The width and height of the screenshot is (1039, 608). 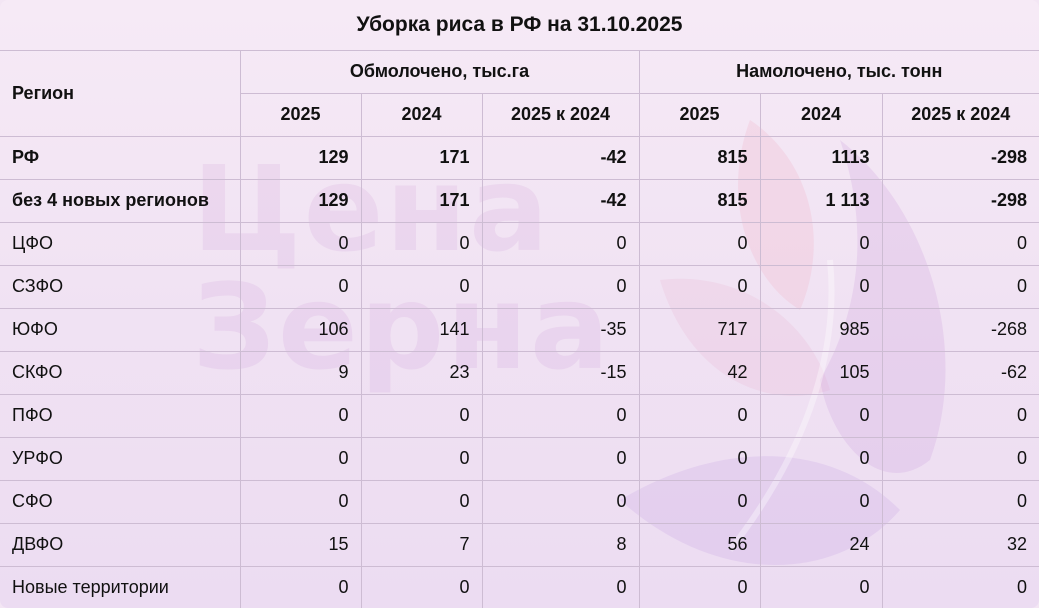 I want to click on region-name-cell: СЗФО, so click(x=120, y=286).